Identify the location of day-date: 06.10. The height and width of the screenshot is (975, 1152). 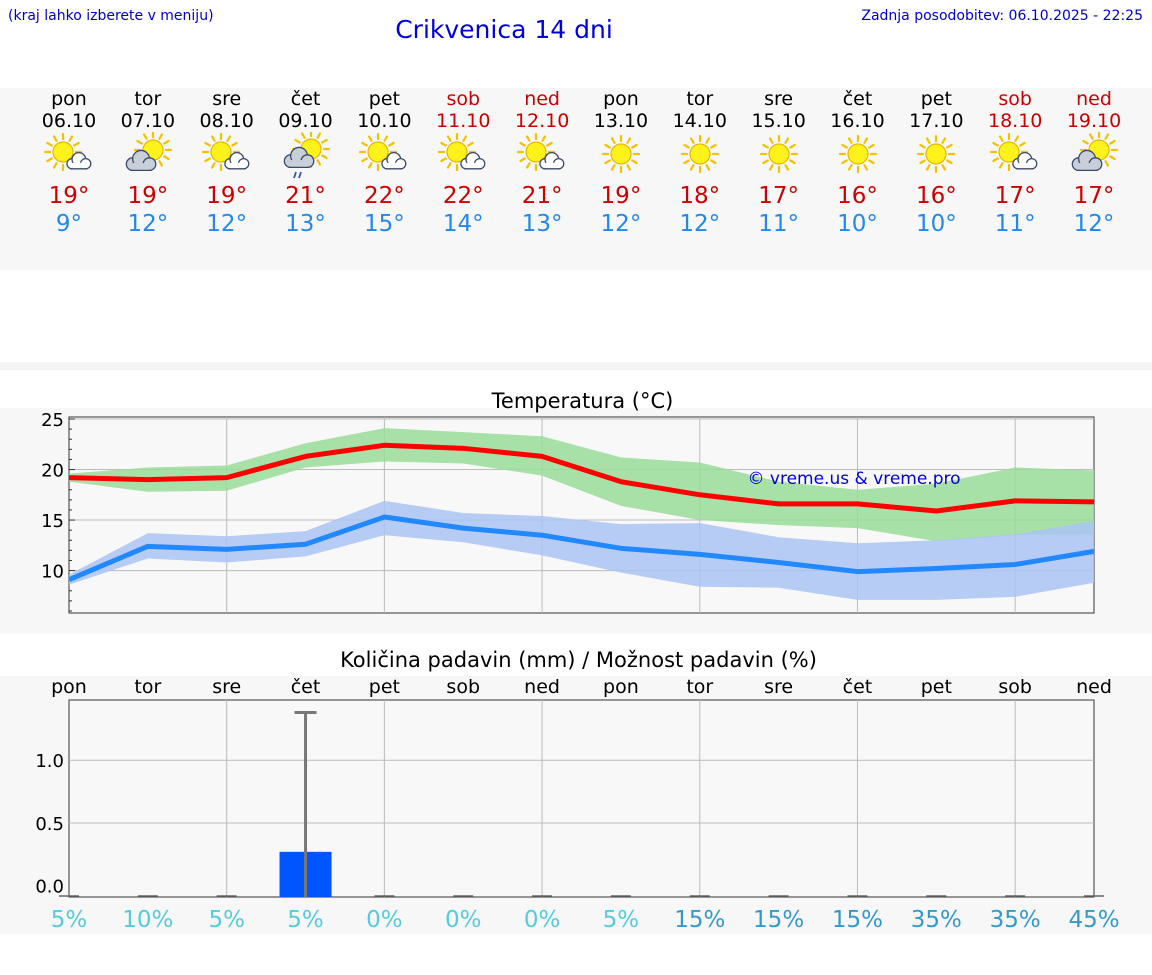
(69, 121).